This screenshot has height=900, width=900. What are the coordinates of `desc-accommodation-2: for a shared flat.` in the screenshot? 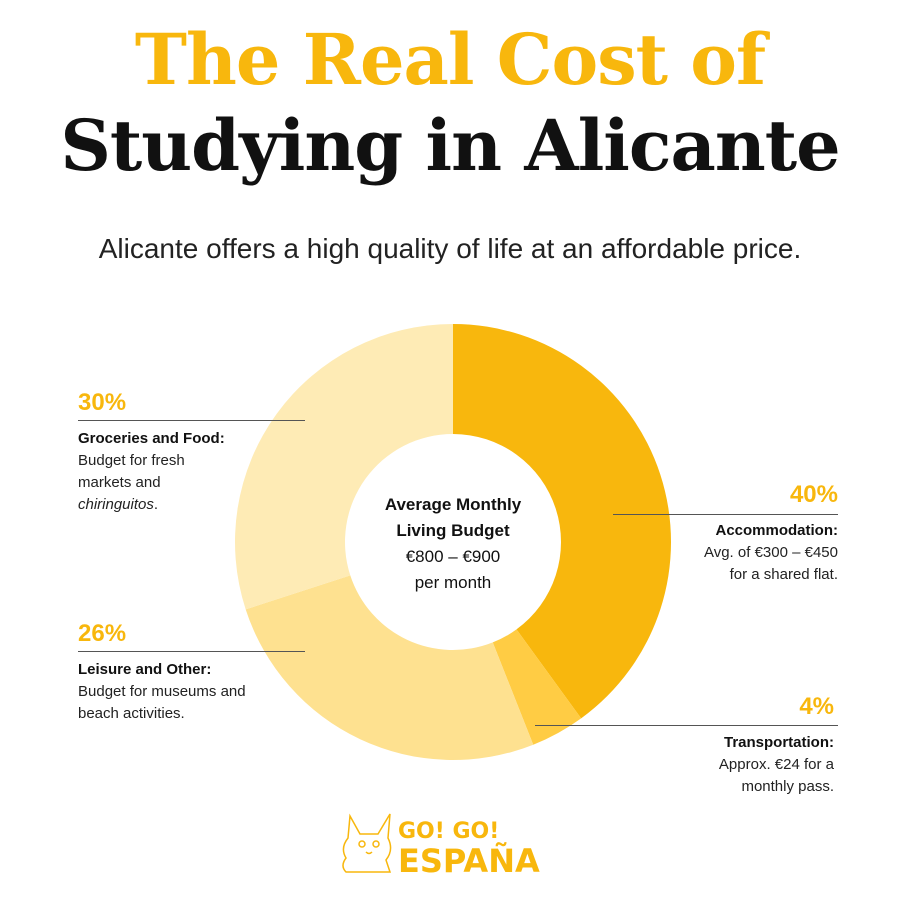 It's located at (783, 574).